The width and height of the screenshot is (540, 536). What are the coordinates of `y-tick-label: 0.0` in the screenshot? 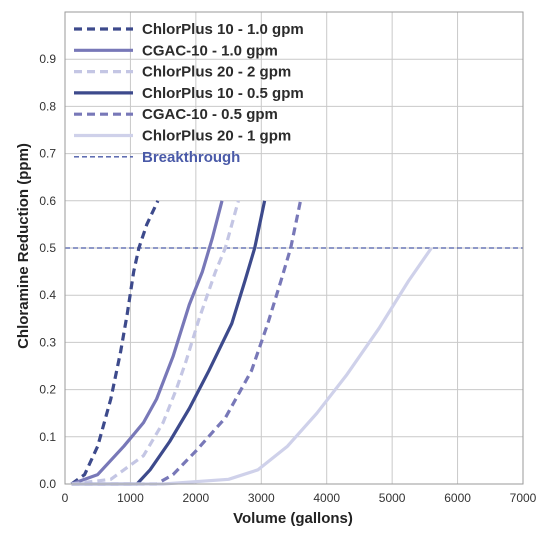 It's located at (47, 484).